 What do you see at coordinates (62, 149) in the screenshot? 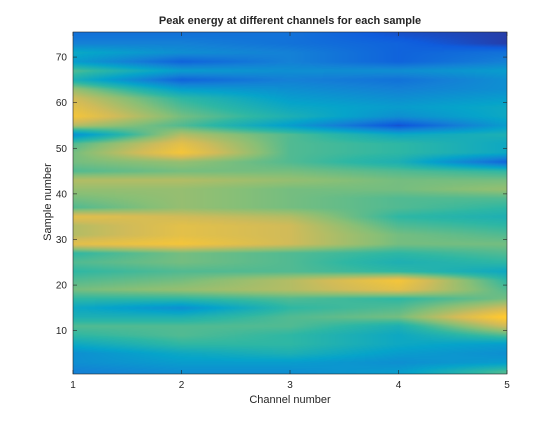
I see `y-tick-label: 50` at bounding box center [62, 149].